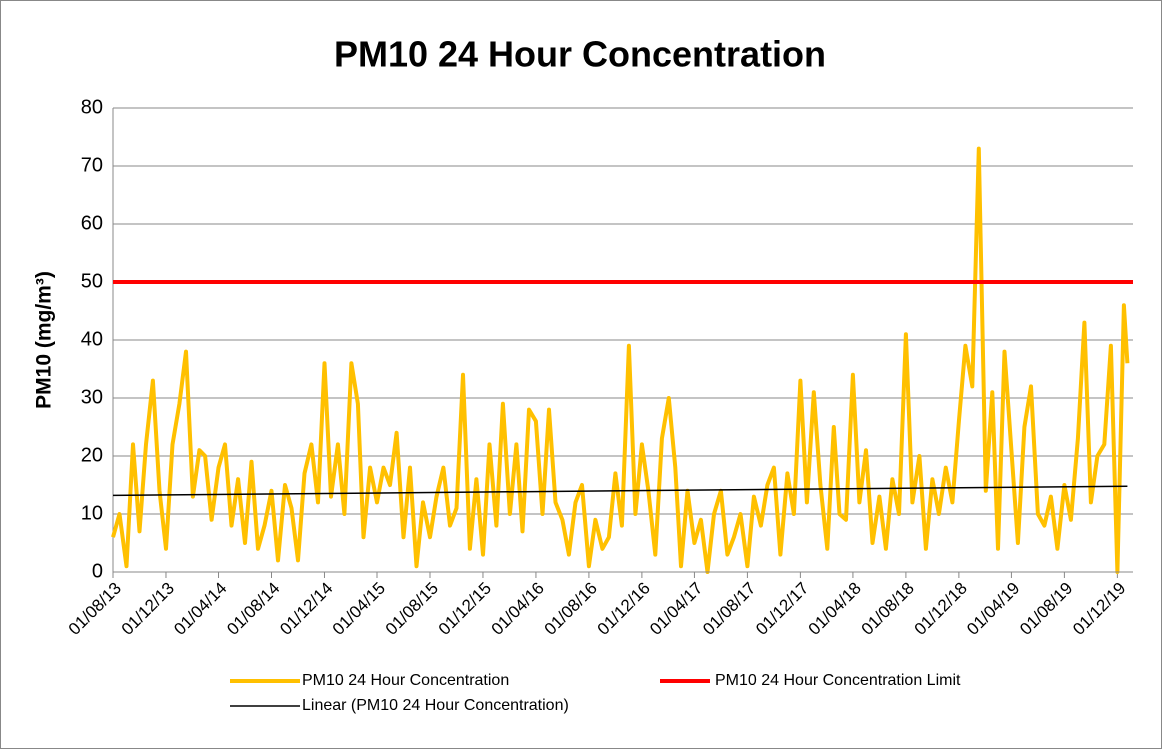 Image resolution: width=1162 pixels, height=749 pixels. Describe the element at coordinates (435, 705) in the screenshot. I see `legend-label: Linear (PM10 24 Hour Concentration)` at that location.